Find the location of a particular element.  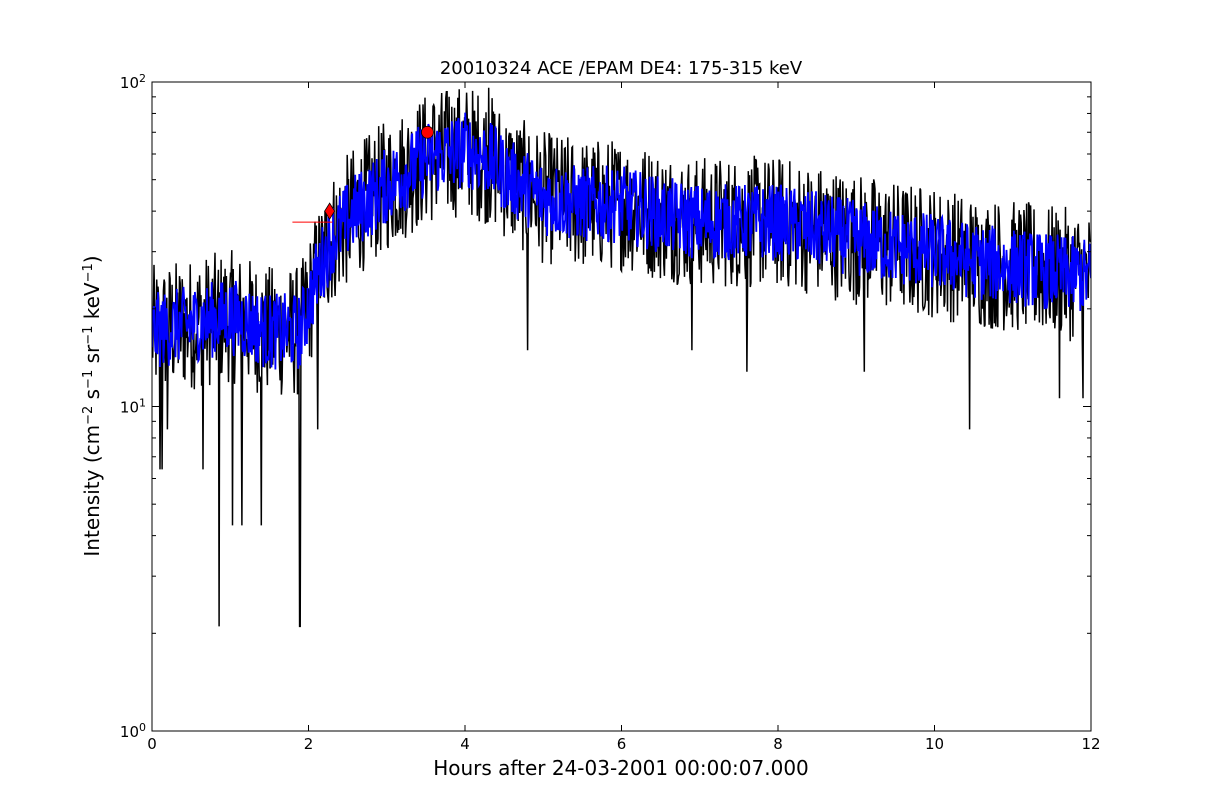

y-tick-label: 10⁰ is located at coordinates (133, 731).